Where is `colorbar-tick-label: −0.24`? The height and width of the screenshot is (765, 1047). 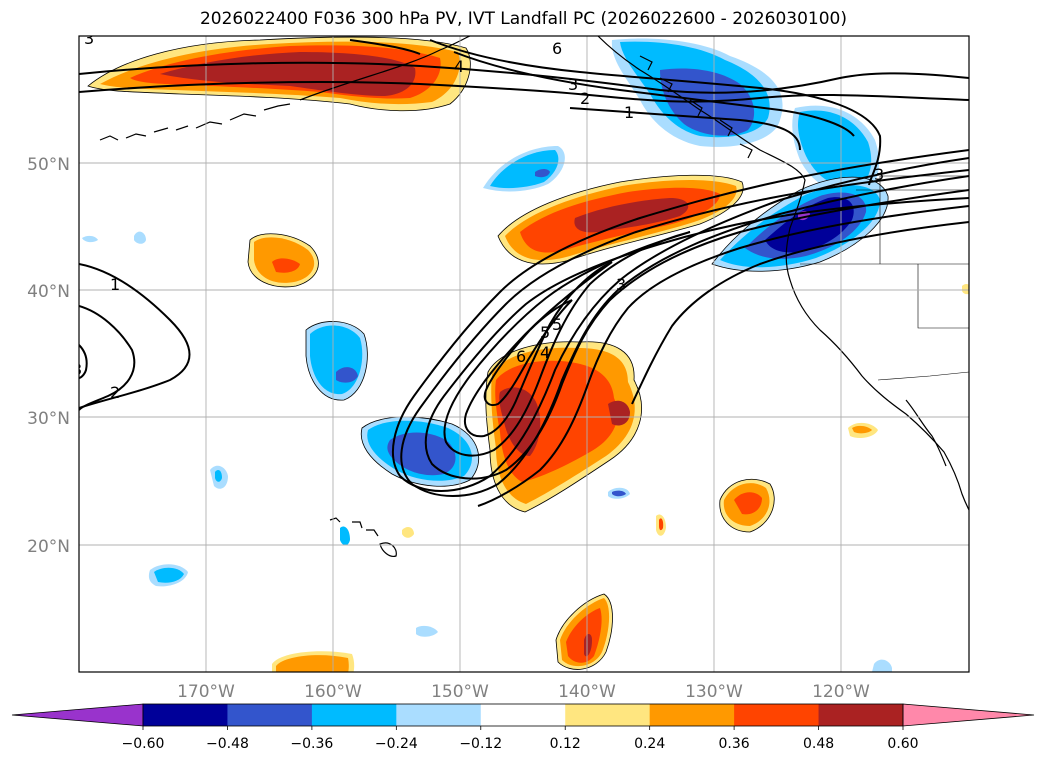 colorbar-tick-label: −0.24 is located at coordinates (396, 744).